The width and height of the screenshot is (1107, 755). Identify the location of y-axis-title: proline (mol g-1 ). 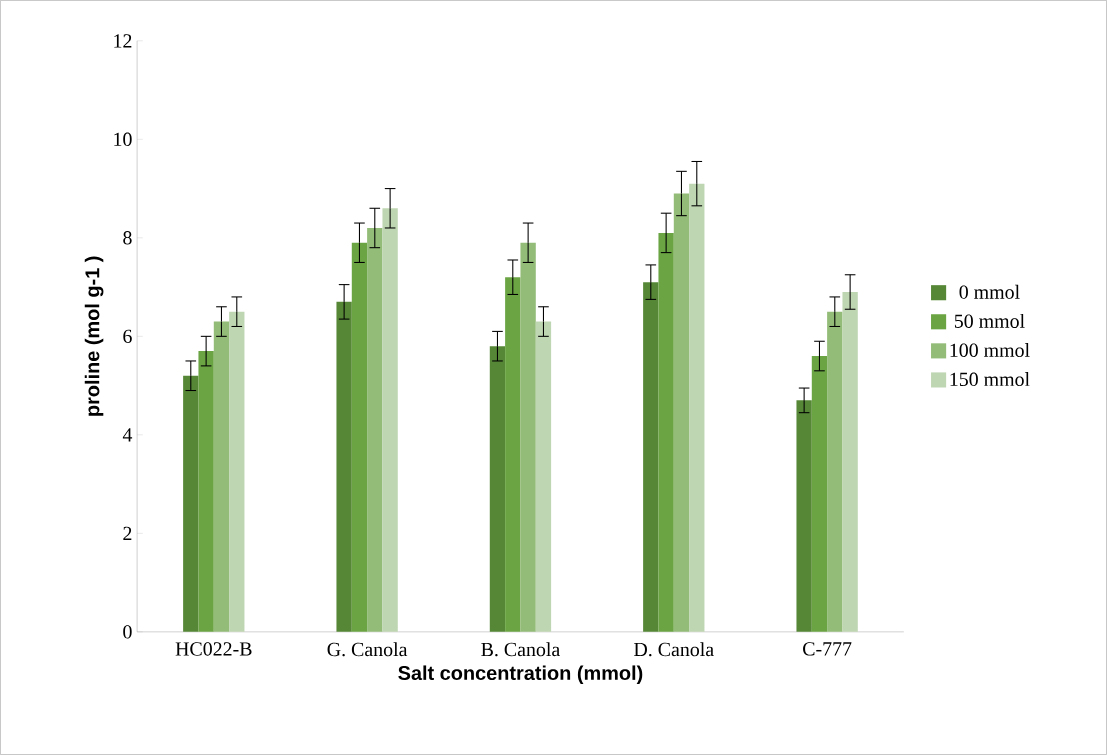
(94, 336).